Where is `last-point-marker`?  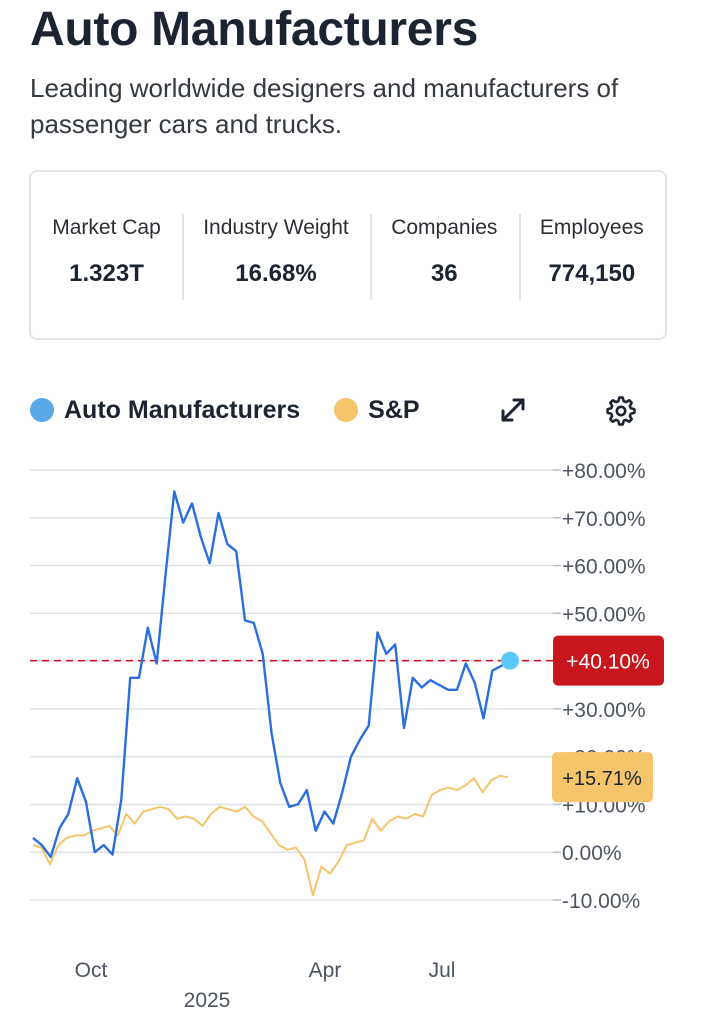
last-point-marker is located at coordinates (510, 660).